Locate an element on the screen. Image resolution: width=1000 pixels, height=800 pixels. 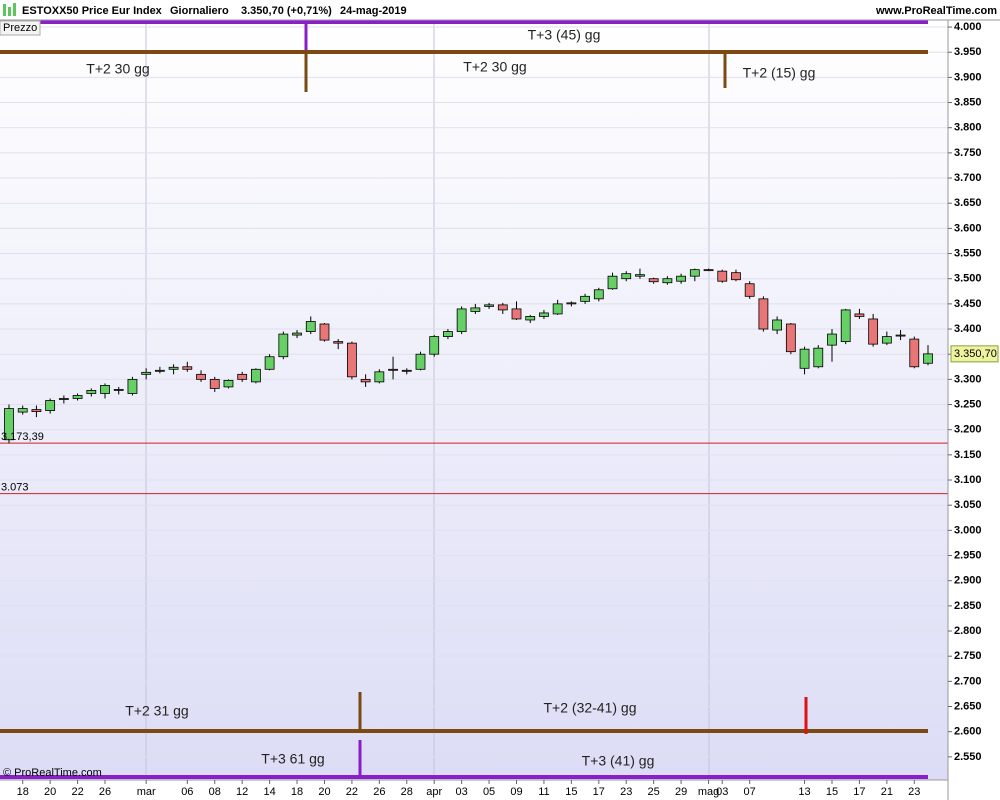
y-tick-label: 2.700 is located at coordinates (968, 681).